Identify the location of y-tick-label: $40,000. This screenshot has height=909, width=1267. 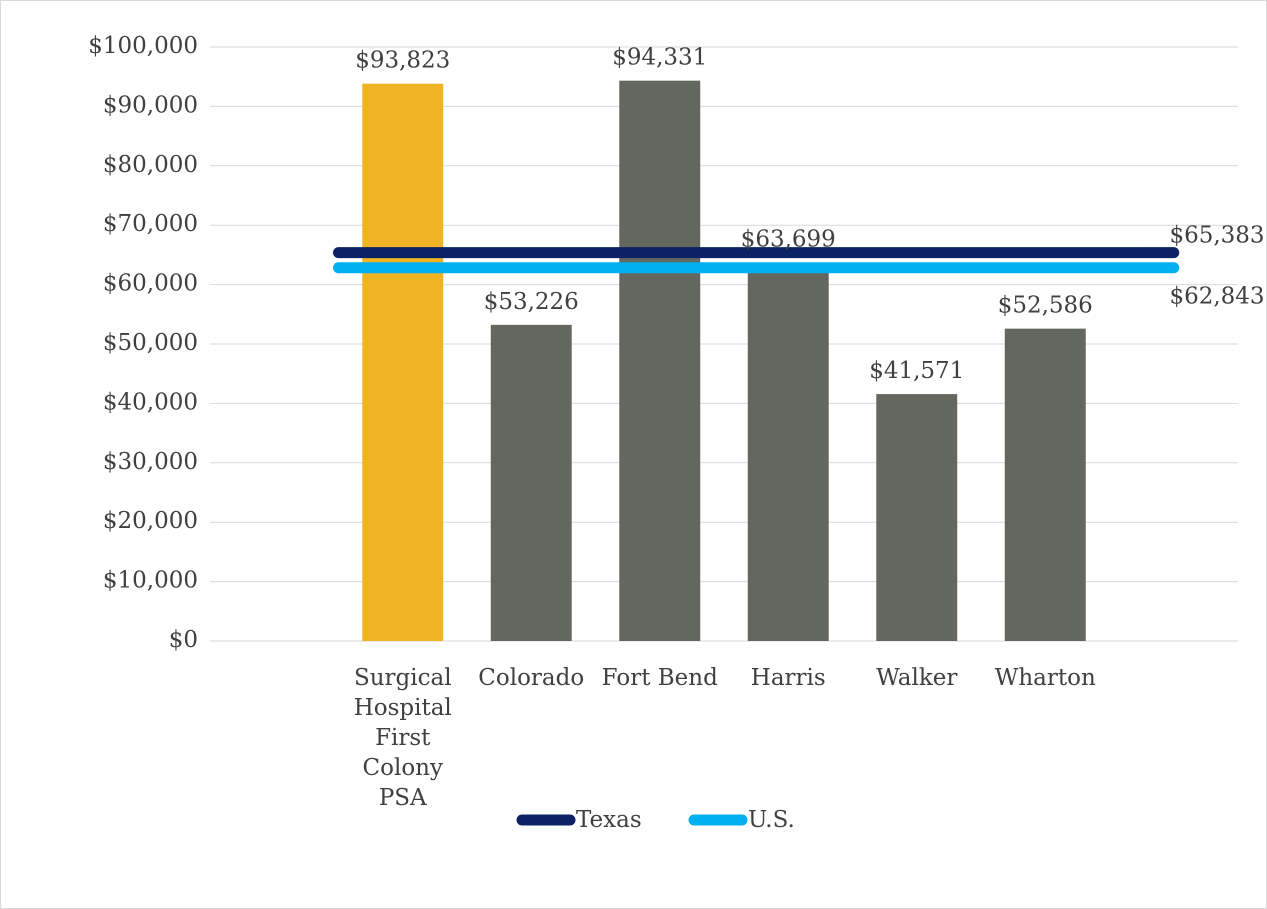
(150, 402).